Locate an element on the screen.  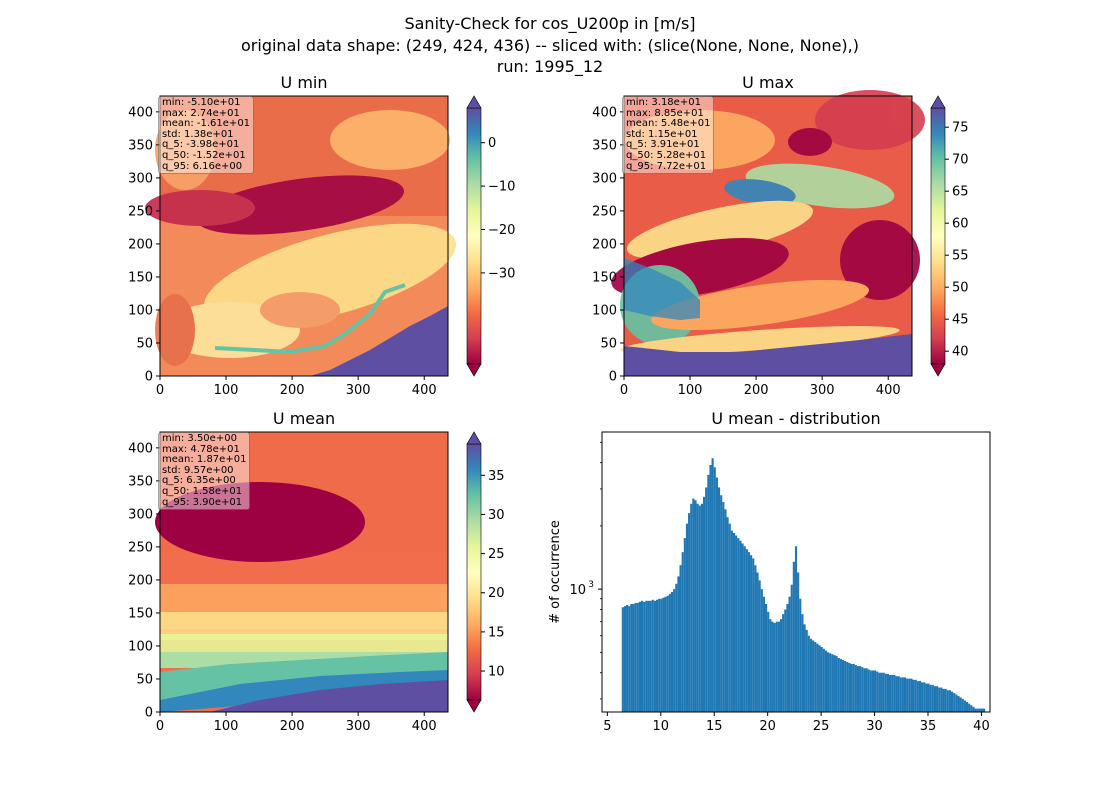
umin-highvalue-region is located at coordinates (379, 341).